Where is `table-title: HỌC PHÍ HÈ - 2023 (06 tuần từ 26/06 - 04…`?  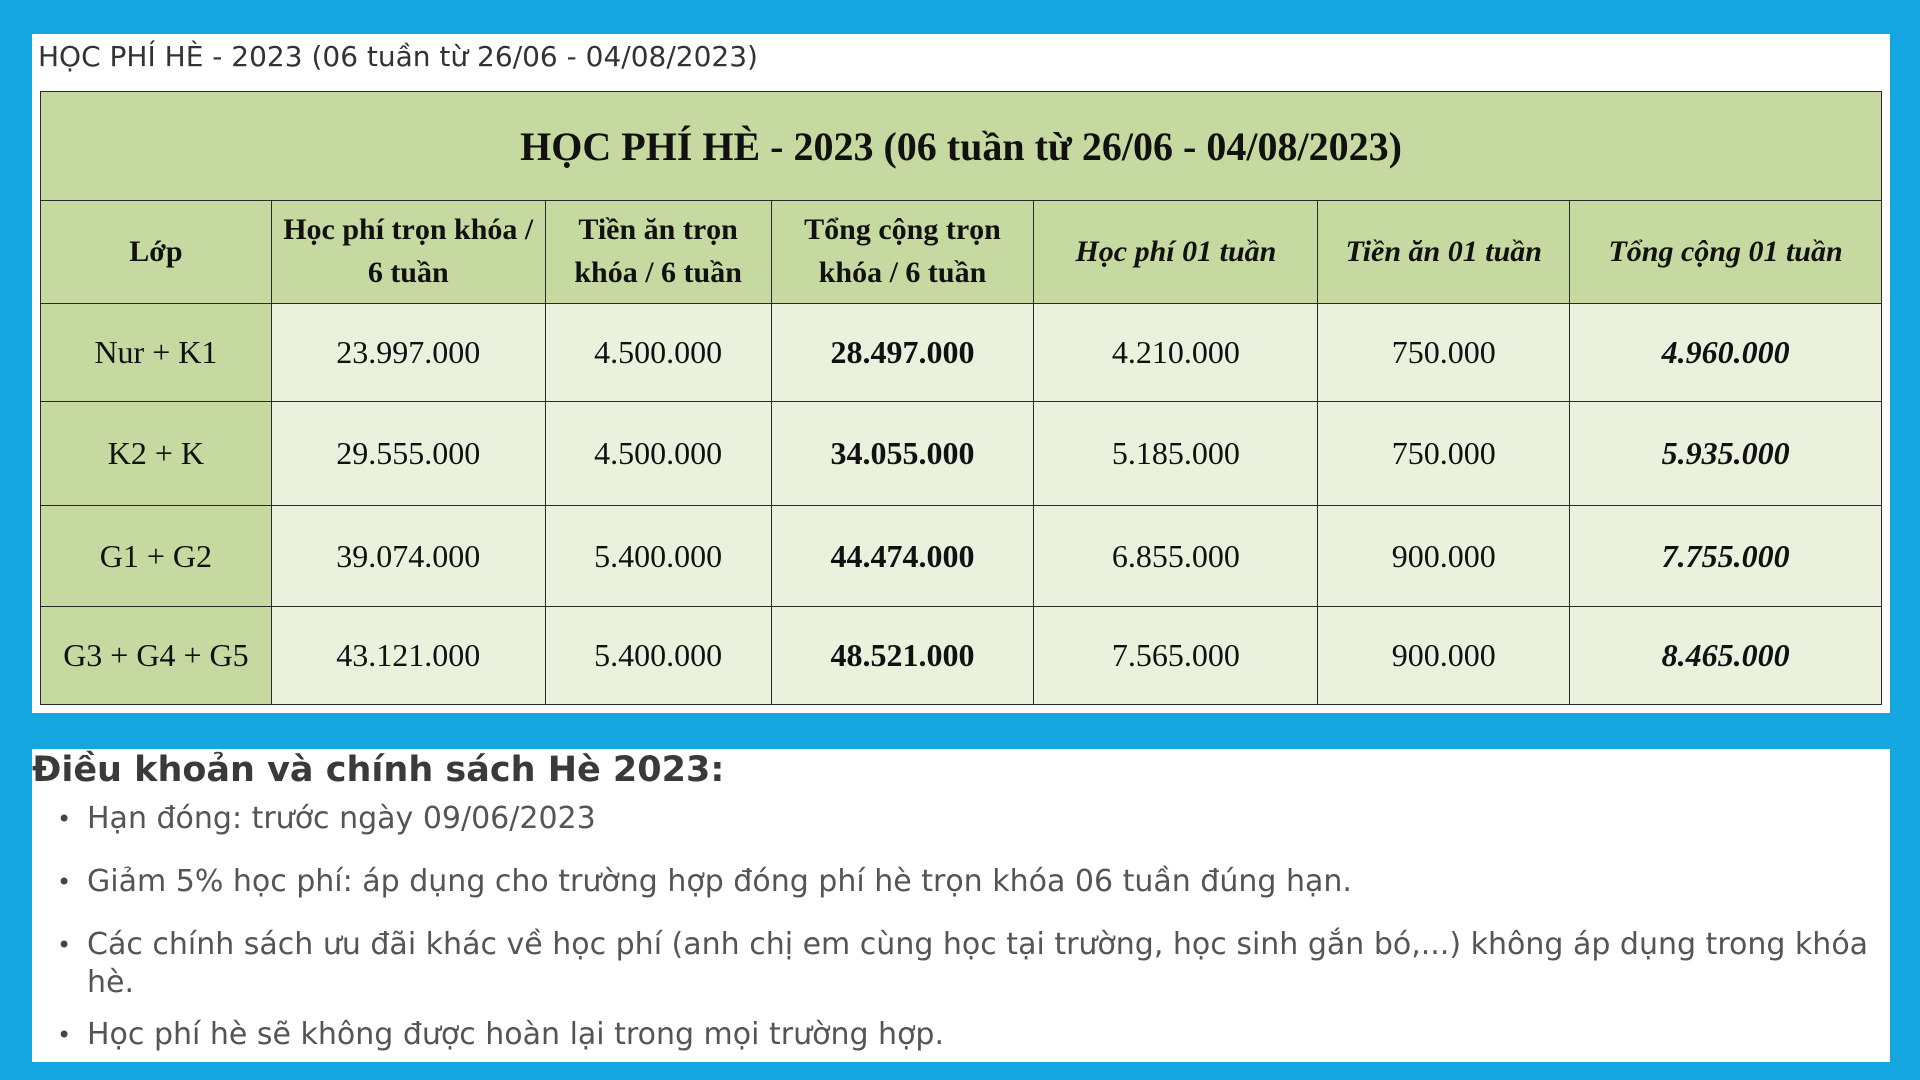
table-title: HỌC PHÍ HÈ - 2023 (06 tuần từ 26/06 - 04… is located at coordinates (961, 146).